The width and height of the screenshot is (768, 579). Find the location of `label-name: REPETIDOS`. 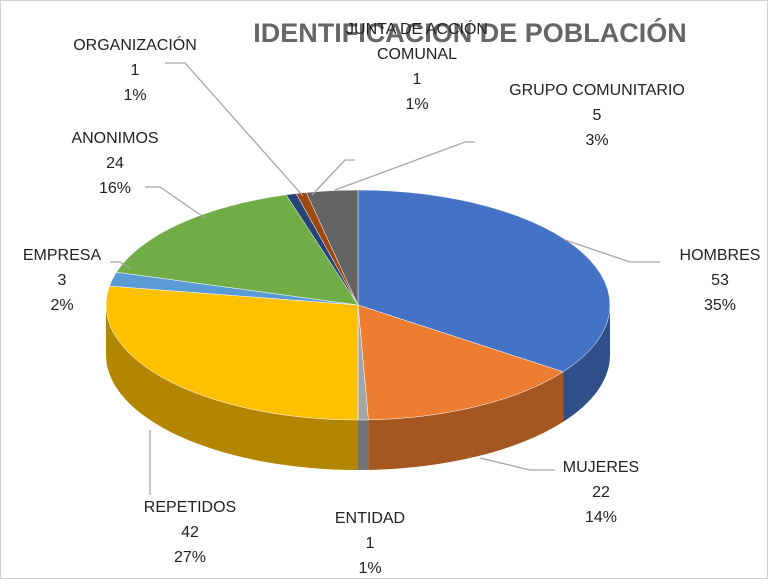

label-name: REPETIDOS is located at coordinates (190, 507).